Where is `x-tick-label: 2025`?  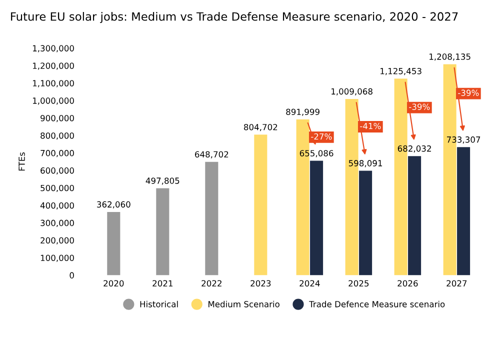
x-tick-label: 2025 is located at coordinates (358, 283).